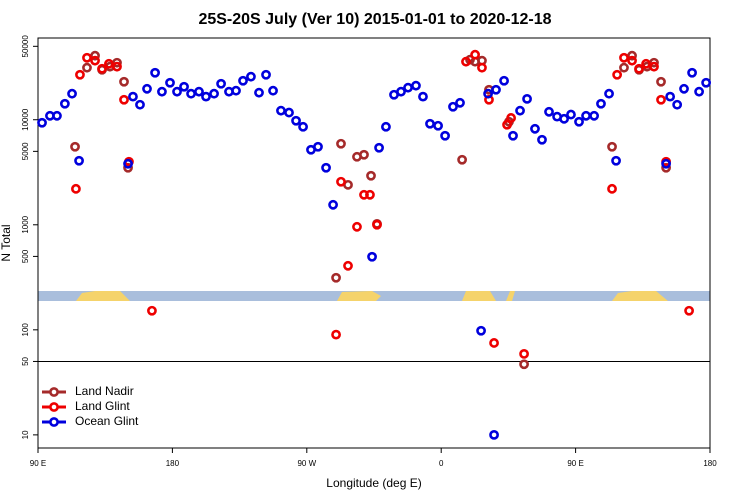 The height and width of the screenshot is (500, 750). Describe the element at coordinates (102, 406) in the screenshot. I see `legend-label: Land Glint` at that location.